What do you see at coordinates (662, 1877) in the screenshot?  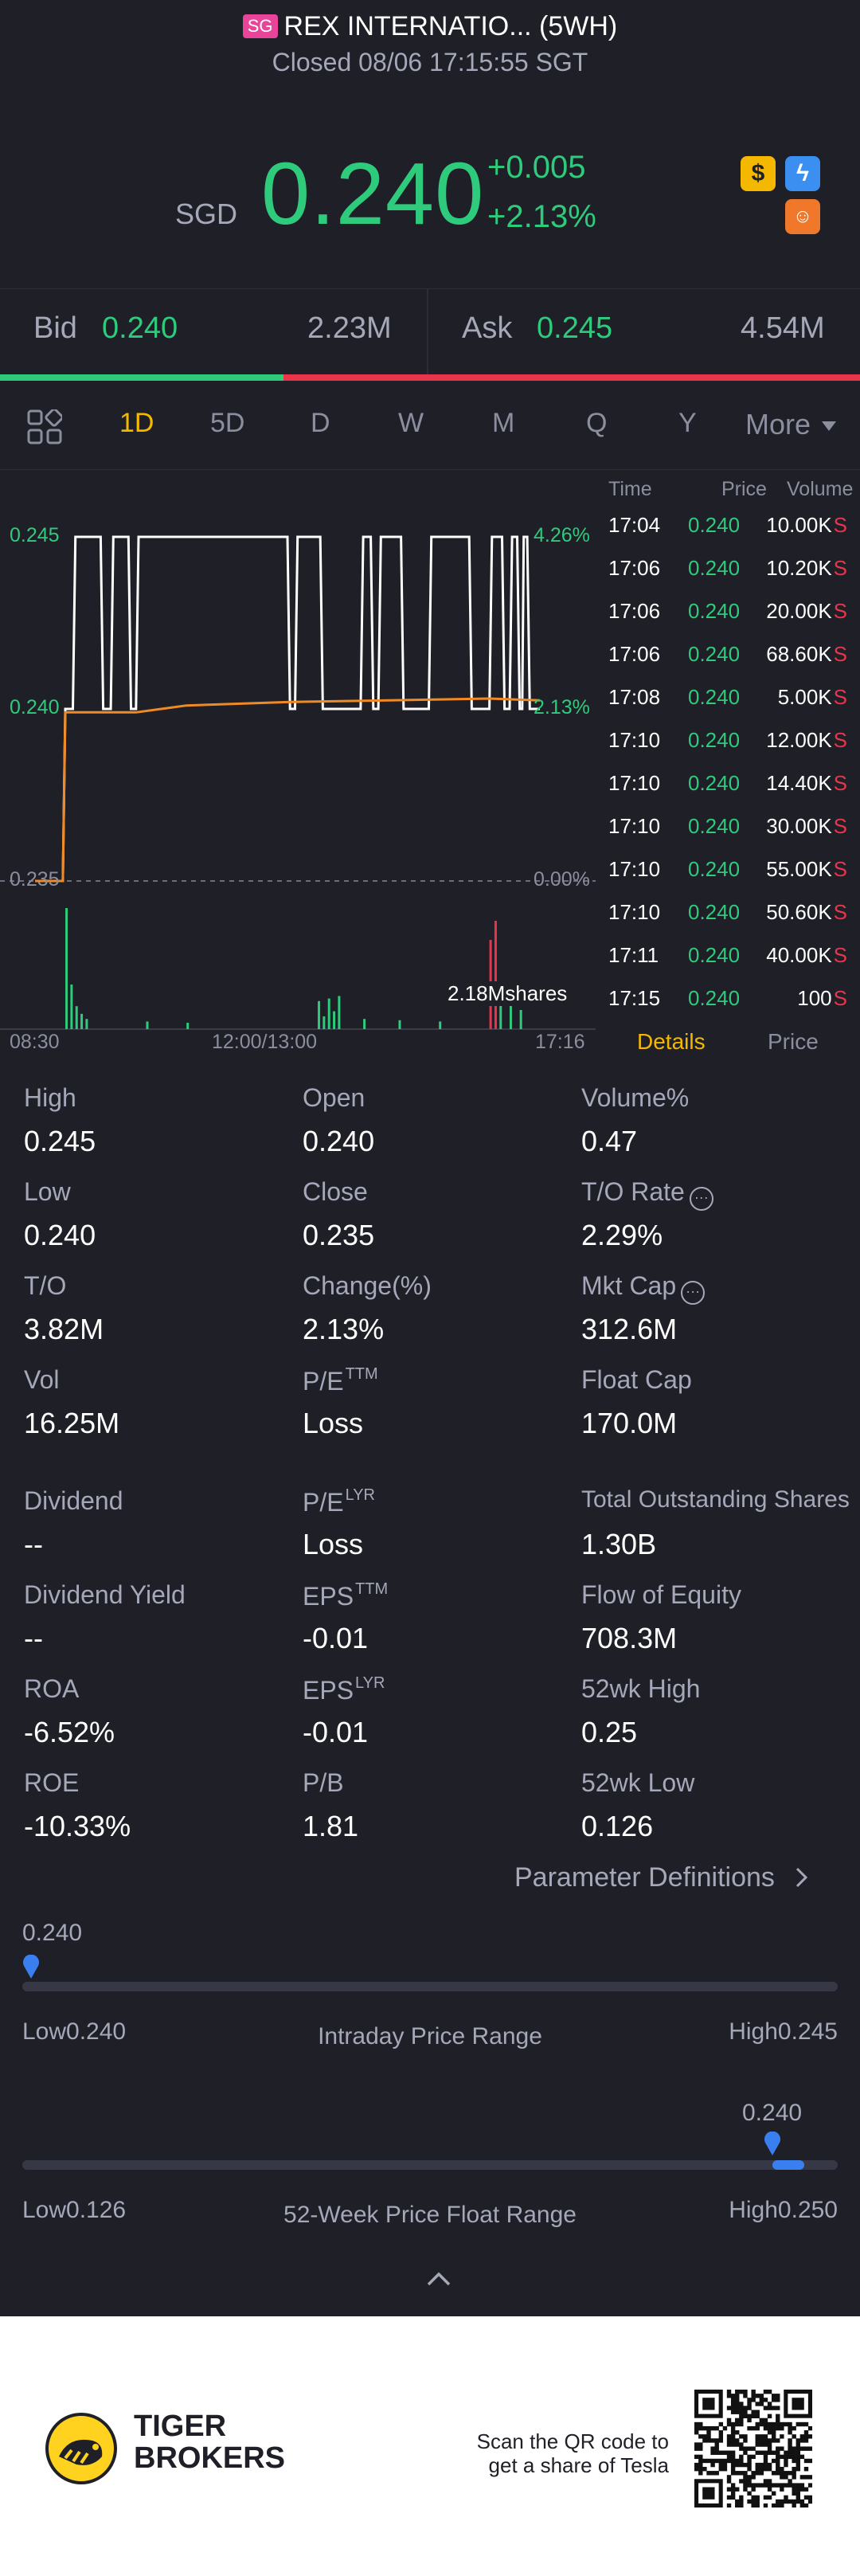 I see `param-definitions-link: Parameter Definitions` at bounding box center [662, 1877].